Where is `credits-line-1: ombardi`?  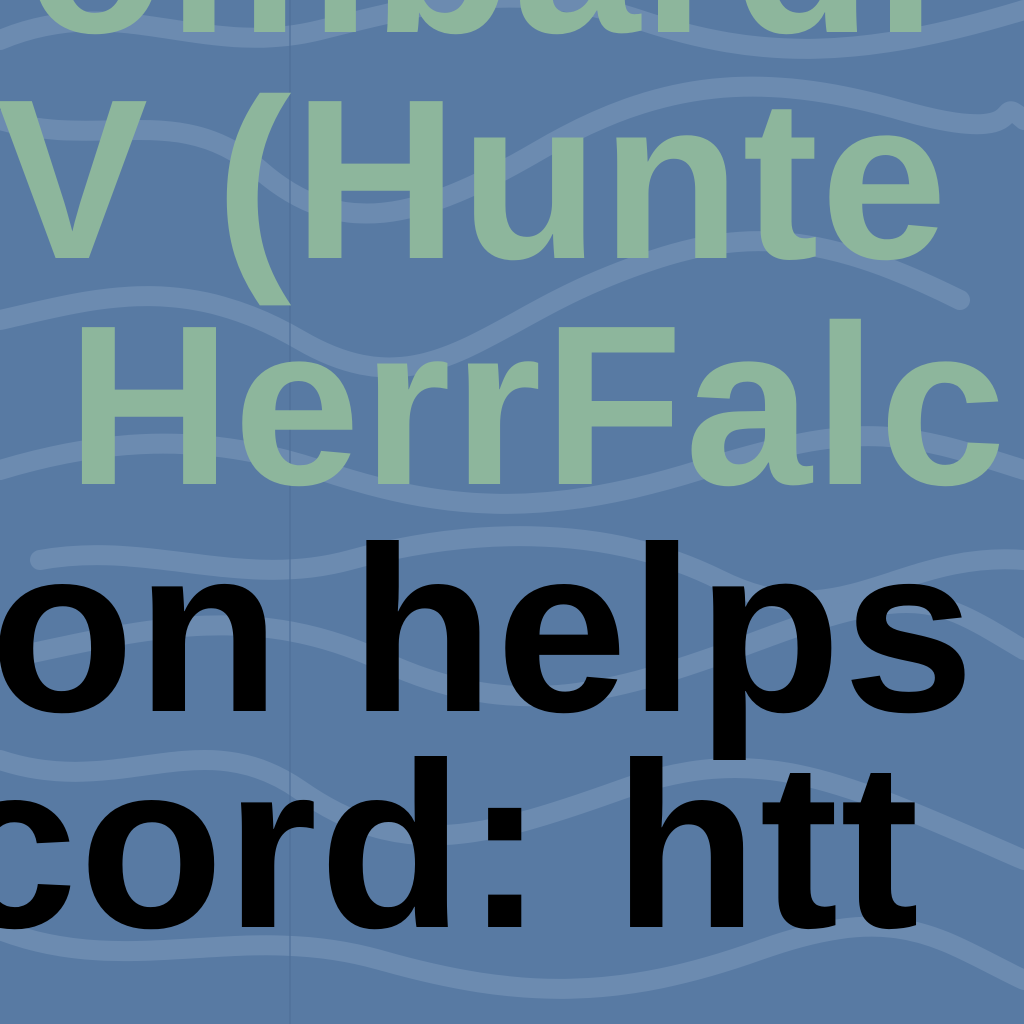 credits-line-1: ombardi is located at coordinates (482, 34).